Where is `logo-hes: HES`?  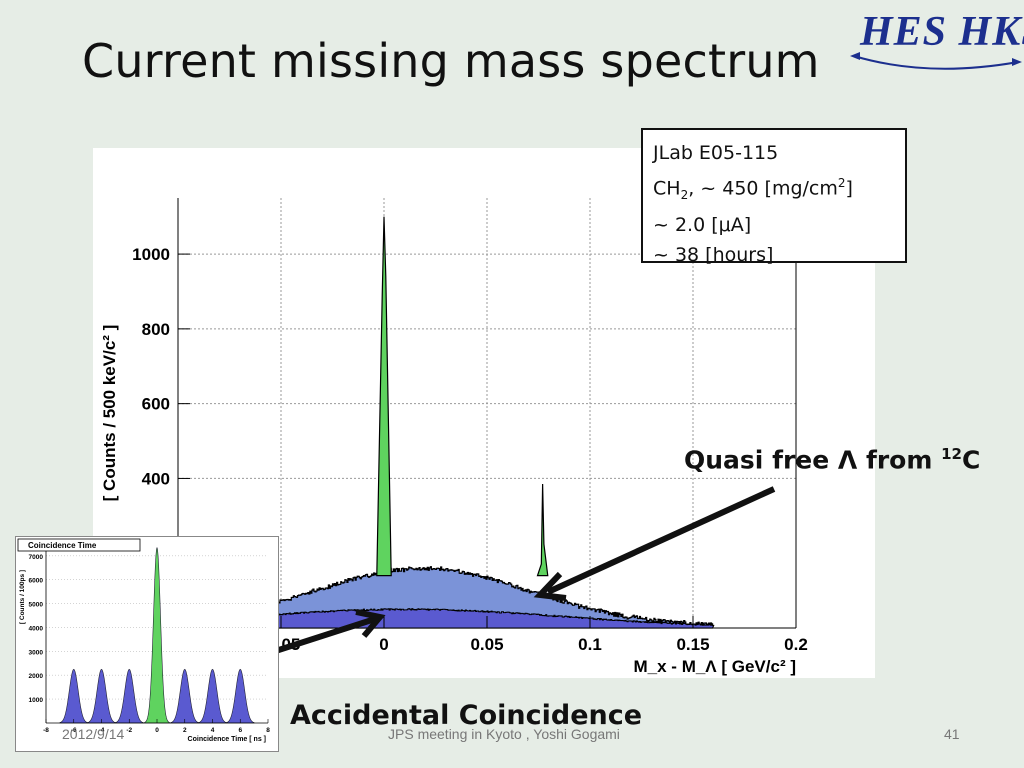
logo-hes: HES is located at coordinates (903, 32).